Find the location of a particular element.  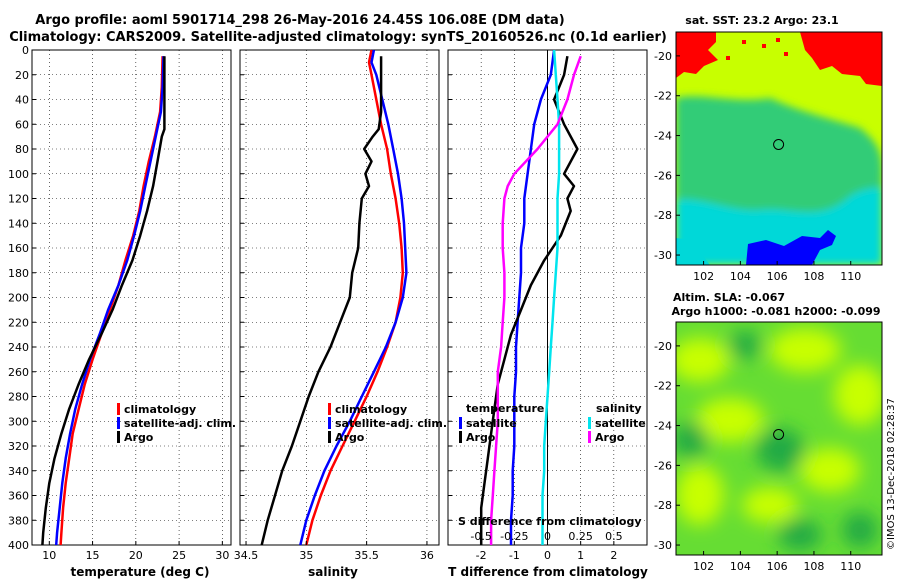

x-tick-label: 35 is located at coordinates (306, 555).